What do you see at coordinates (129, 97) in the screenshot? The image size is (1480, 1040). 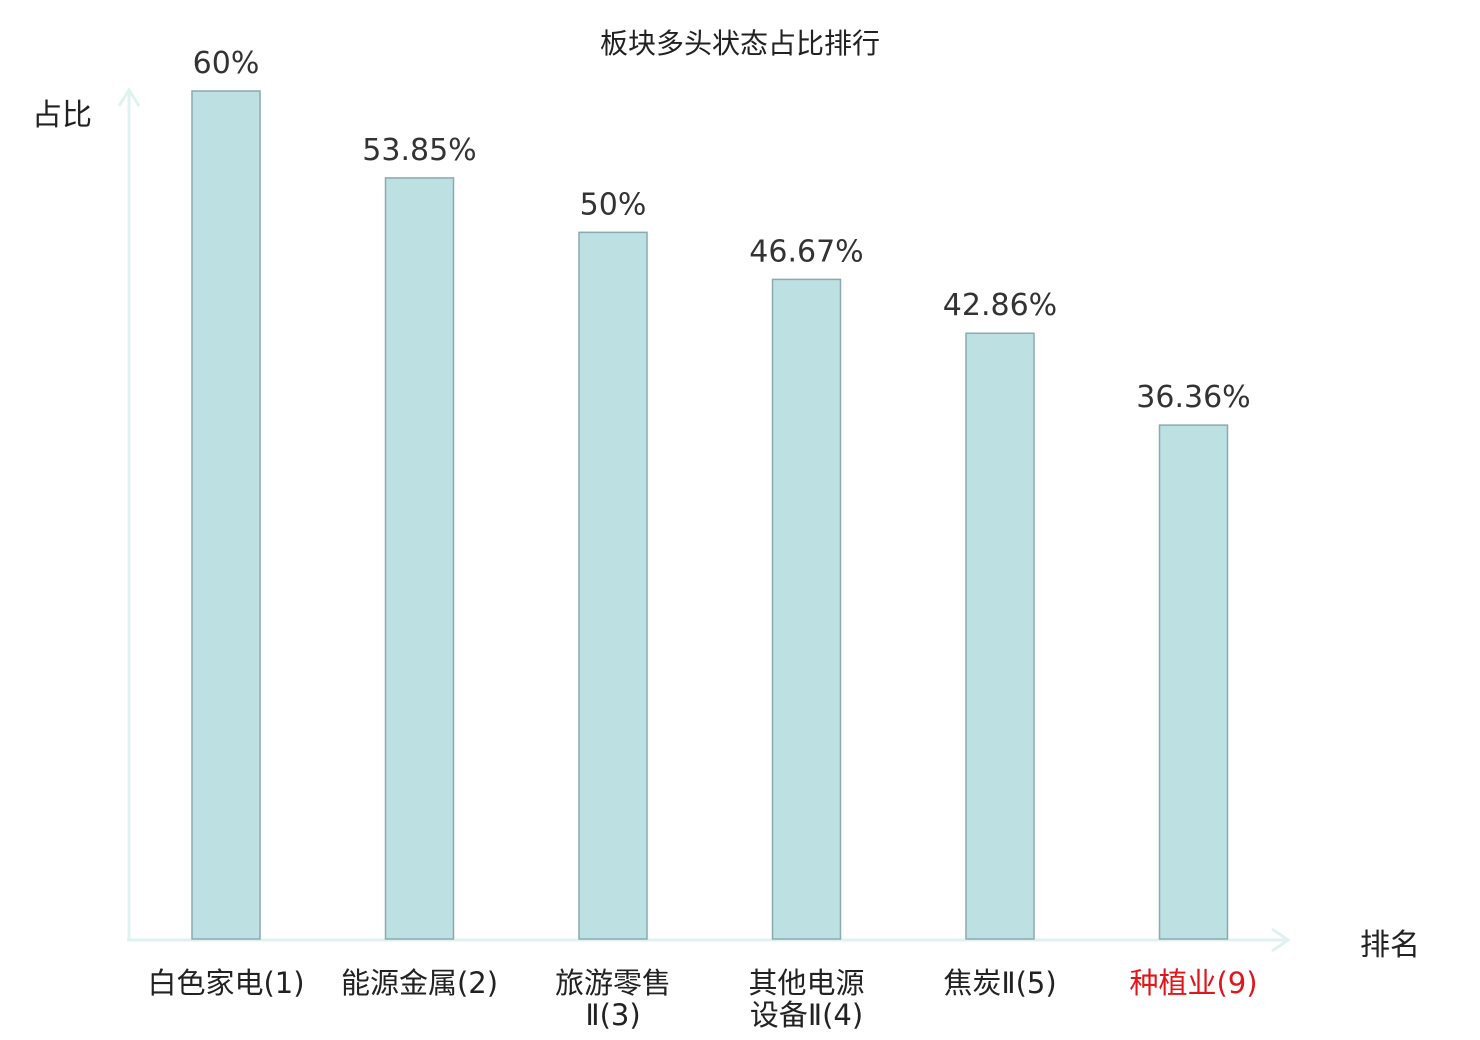 I see `y-axis-arrow-icon` at bounding box center [129, 97].